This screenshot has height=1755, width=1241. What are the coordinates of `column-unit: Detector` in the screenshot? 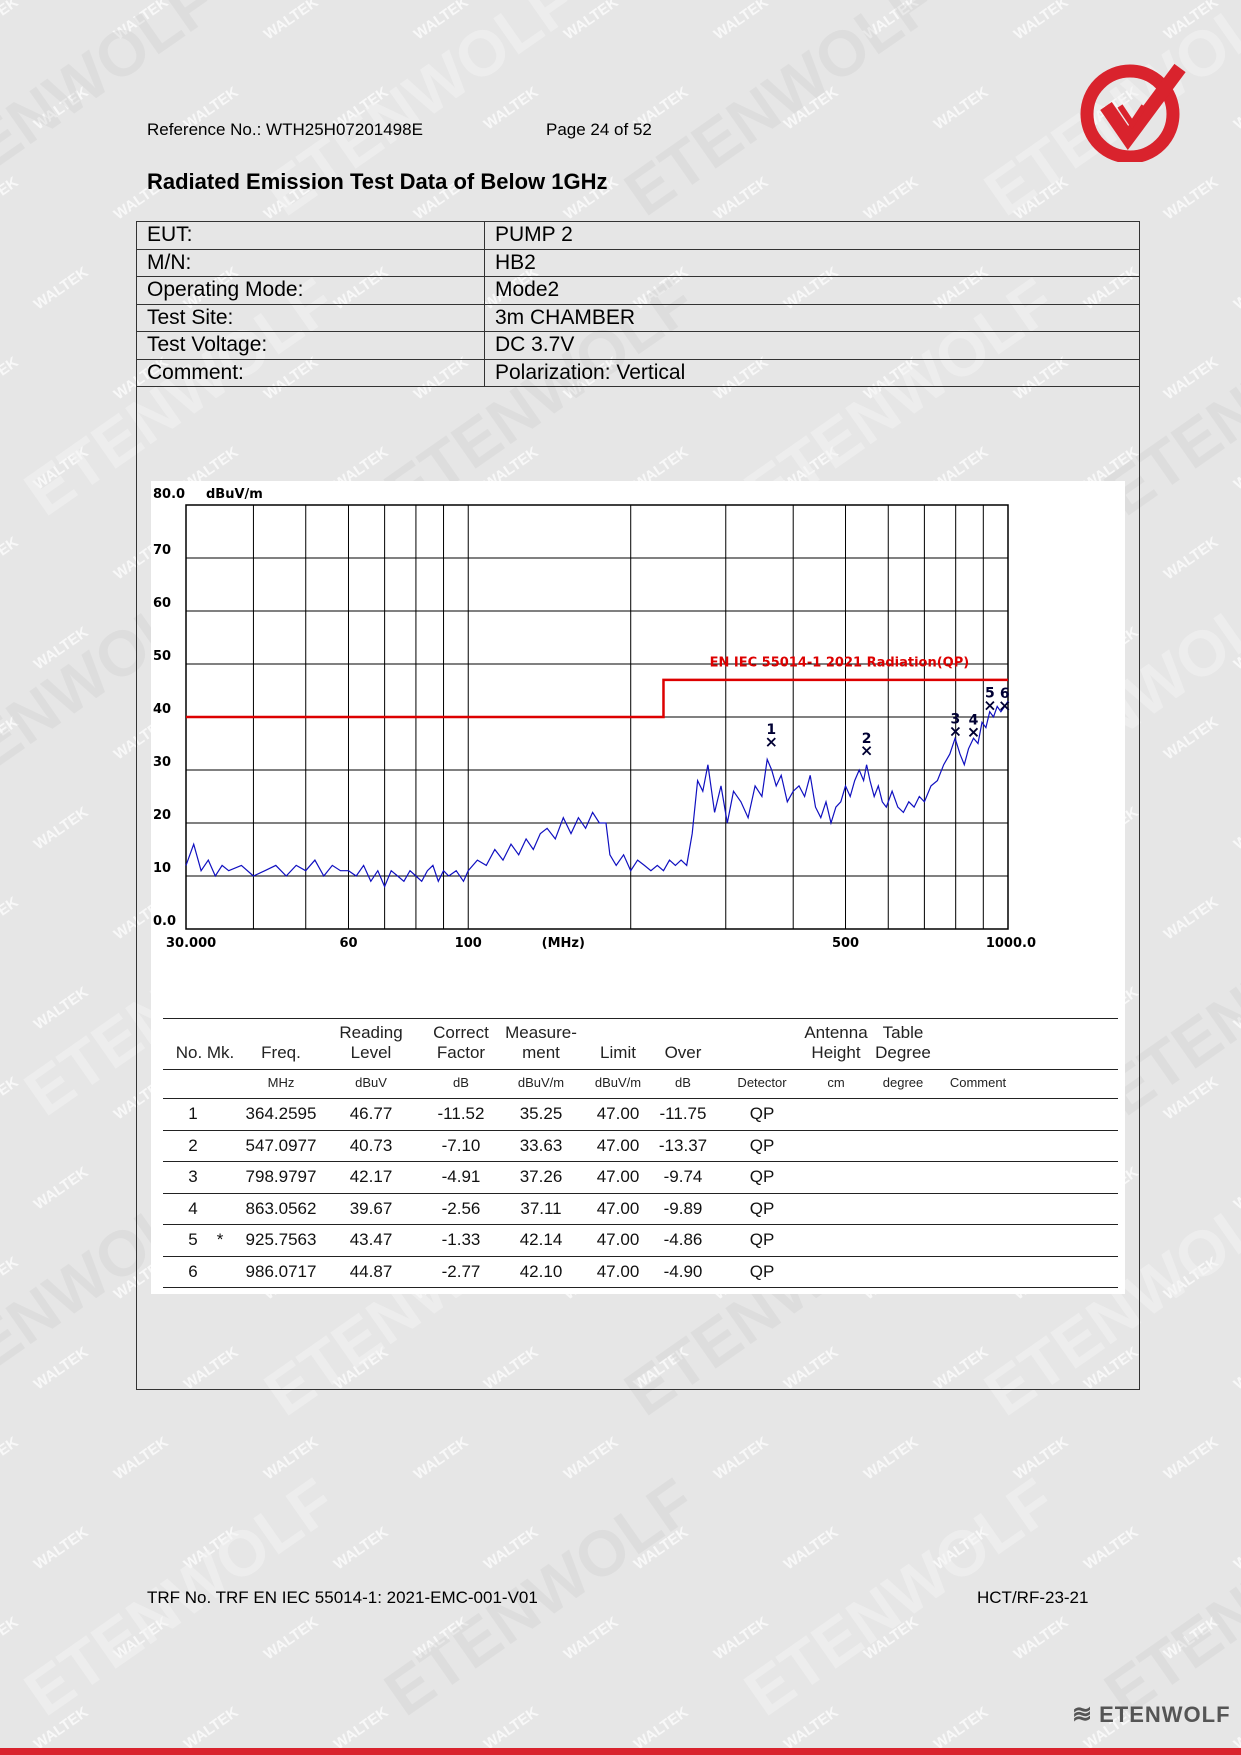 It's located at (762, 1082).